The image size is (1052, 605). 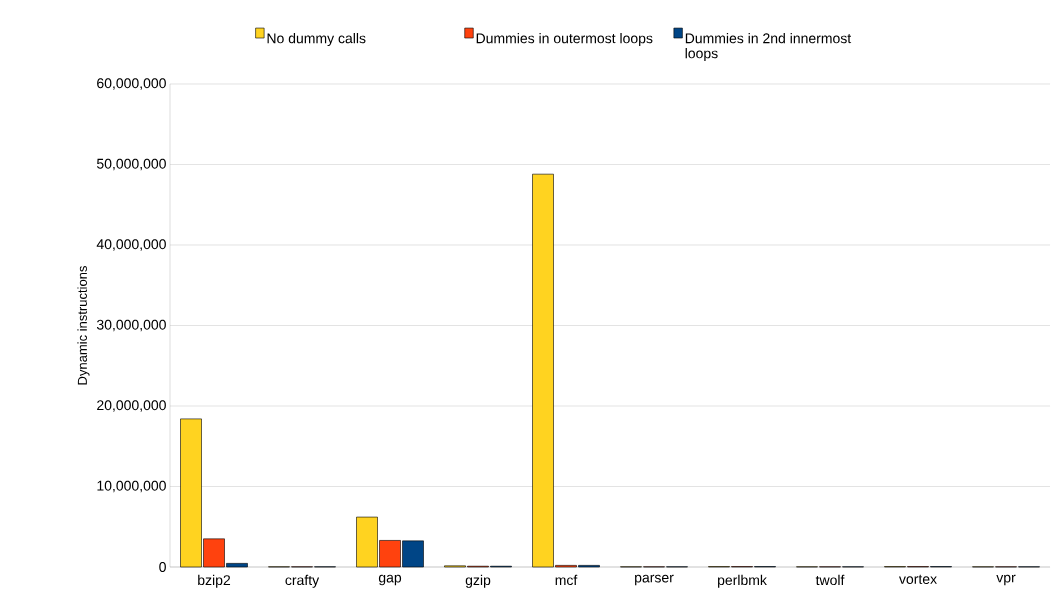 I want to click on legend-label: Dummies in 2nd innermost loops, so click(x=768, y=47).